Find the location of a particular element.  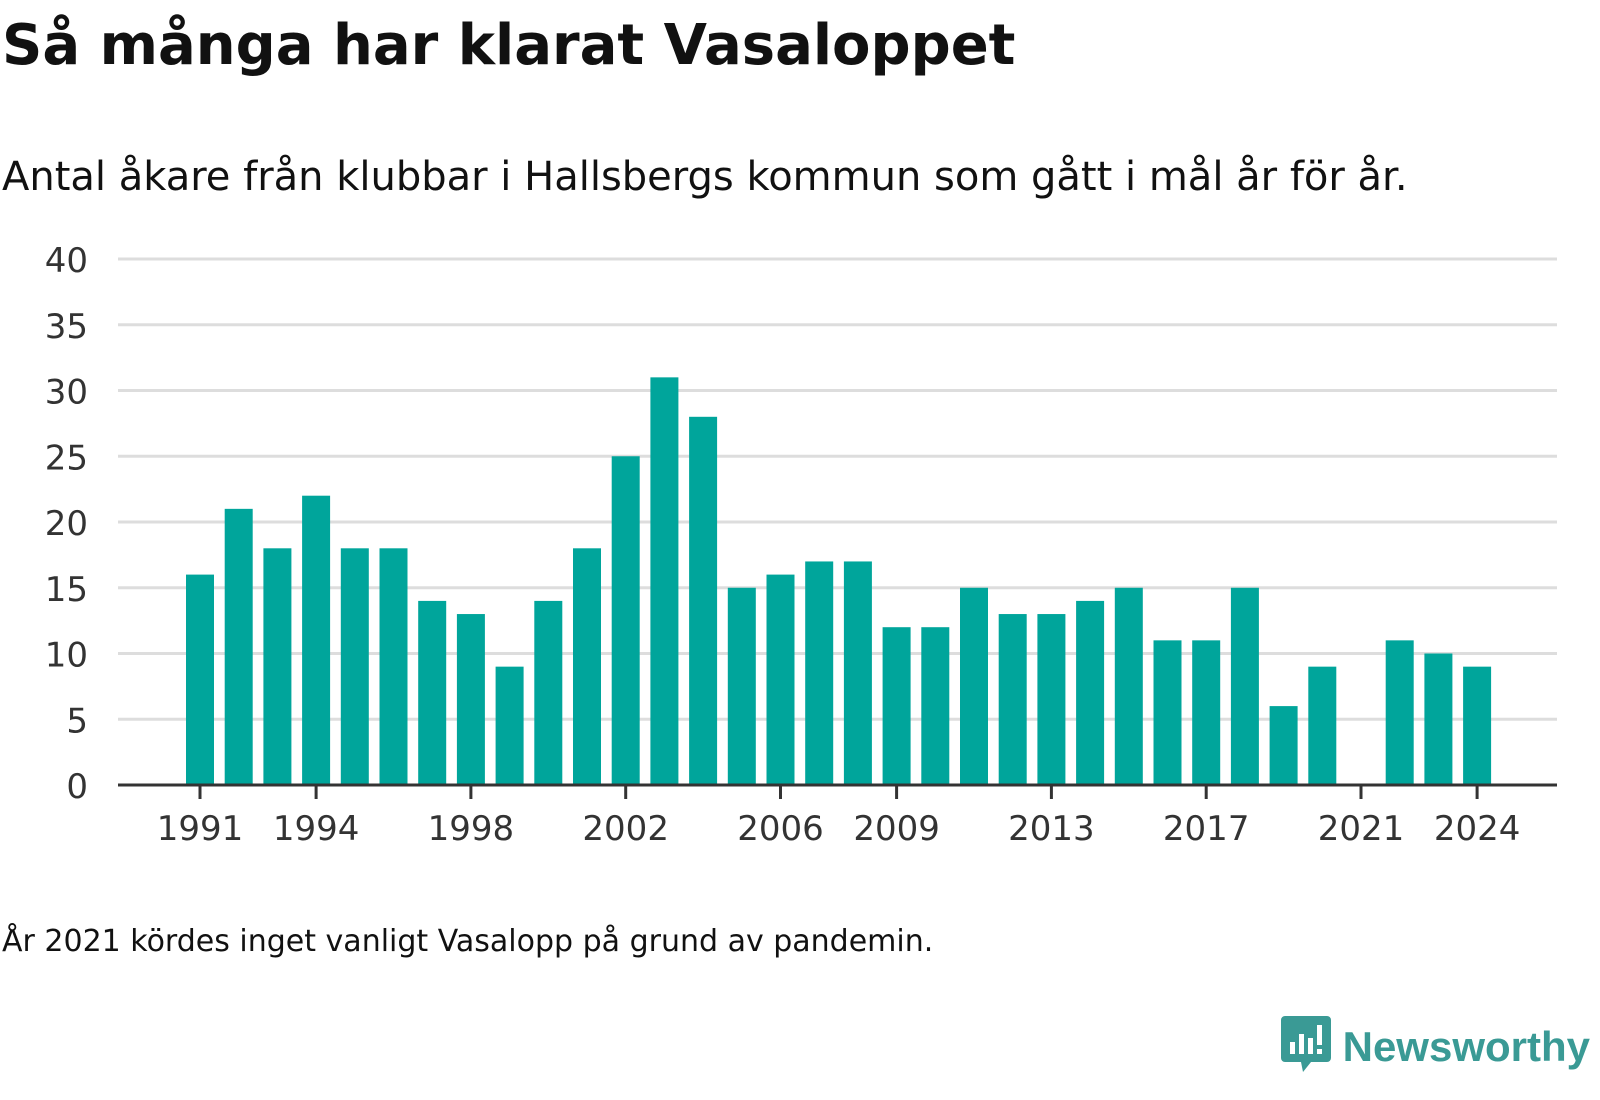

y-axis-ticks: 0 5 10 15 20 25 30 35 40 is located at coordinates (66, 524).